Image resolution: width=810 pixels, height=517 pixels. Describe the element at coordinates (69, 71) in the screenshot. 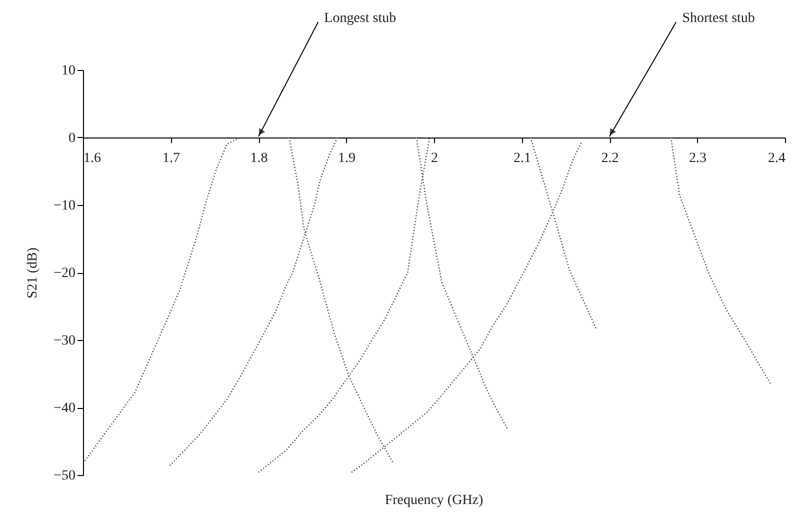

I see `y-tick-label: 10` at that location.